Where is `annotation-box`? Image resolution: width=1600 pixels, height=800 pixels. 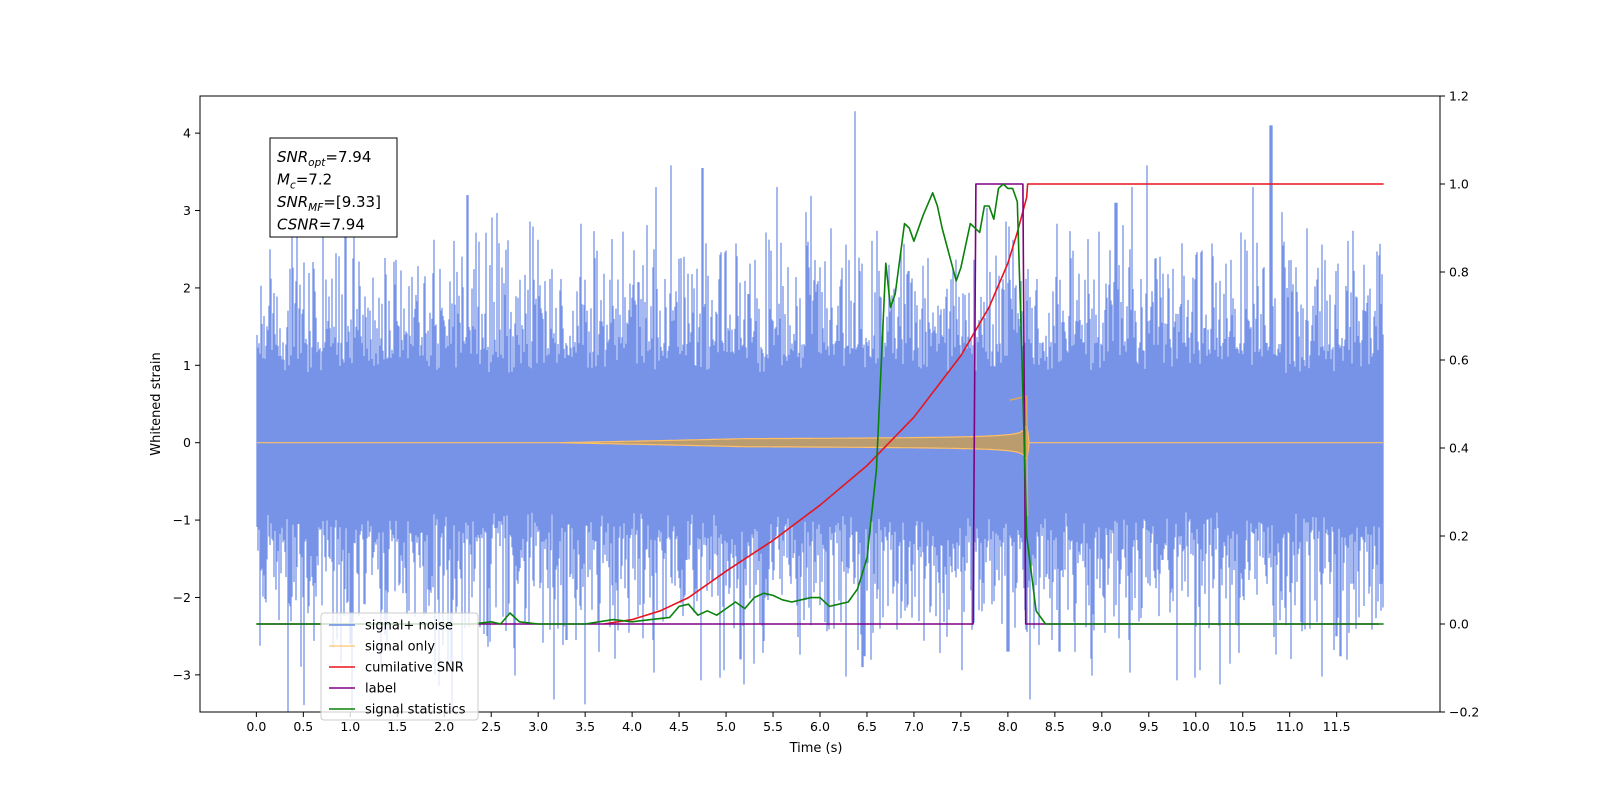
annotation-box is located at coordinates (333, 187).